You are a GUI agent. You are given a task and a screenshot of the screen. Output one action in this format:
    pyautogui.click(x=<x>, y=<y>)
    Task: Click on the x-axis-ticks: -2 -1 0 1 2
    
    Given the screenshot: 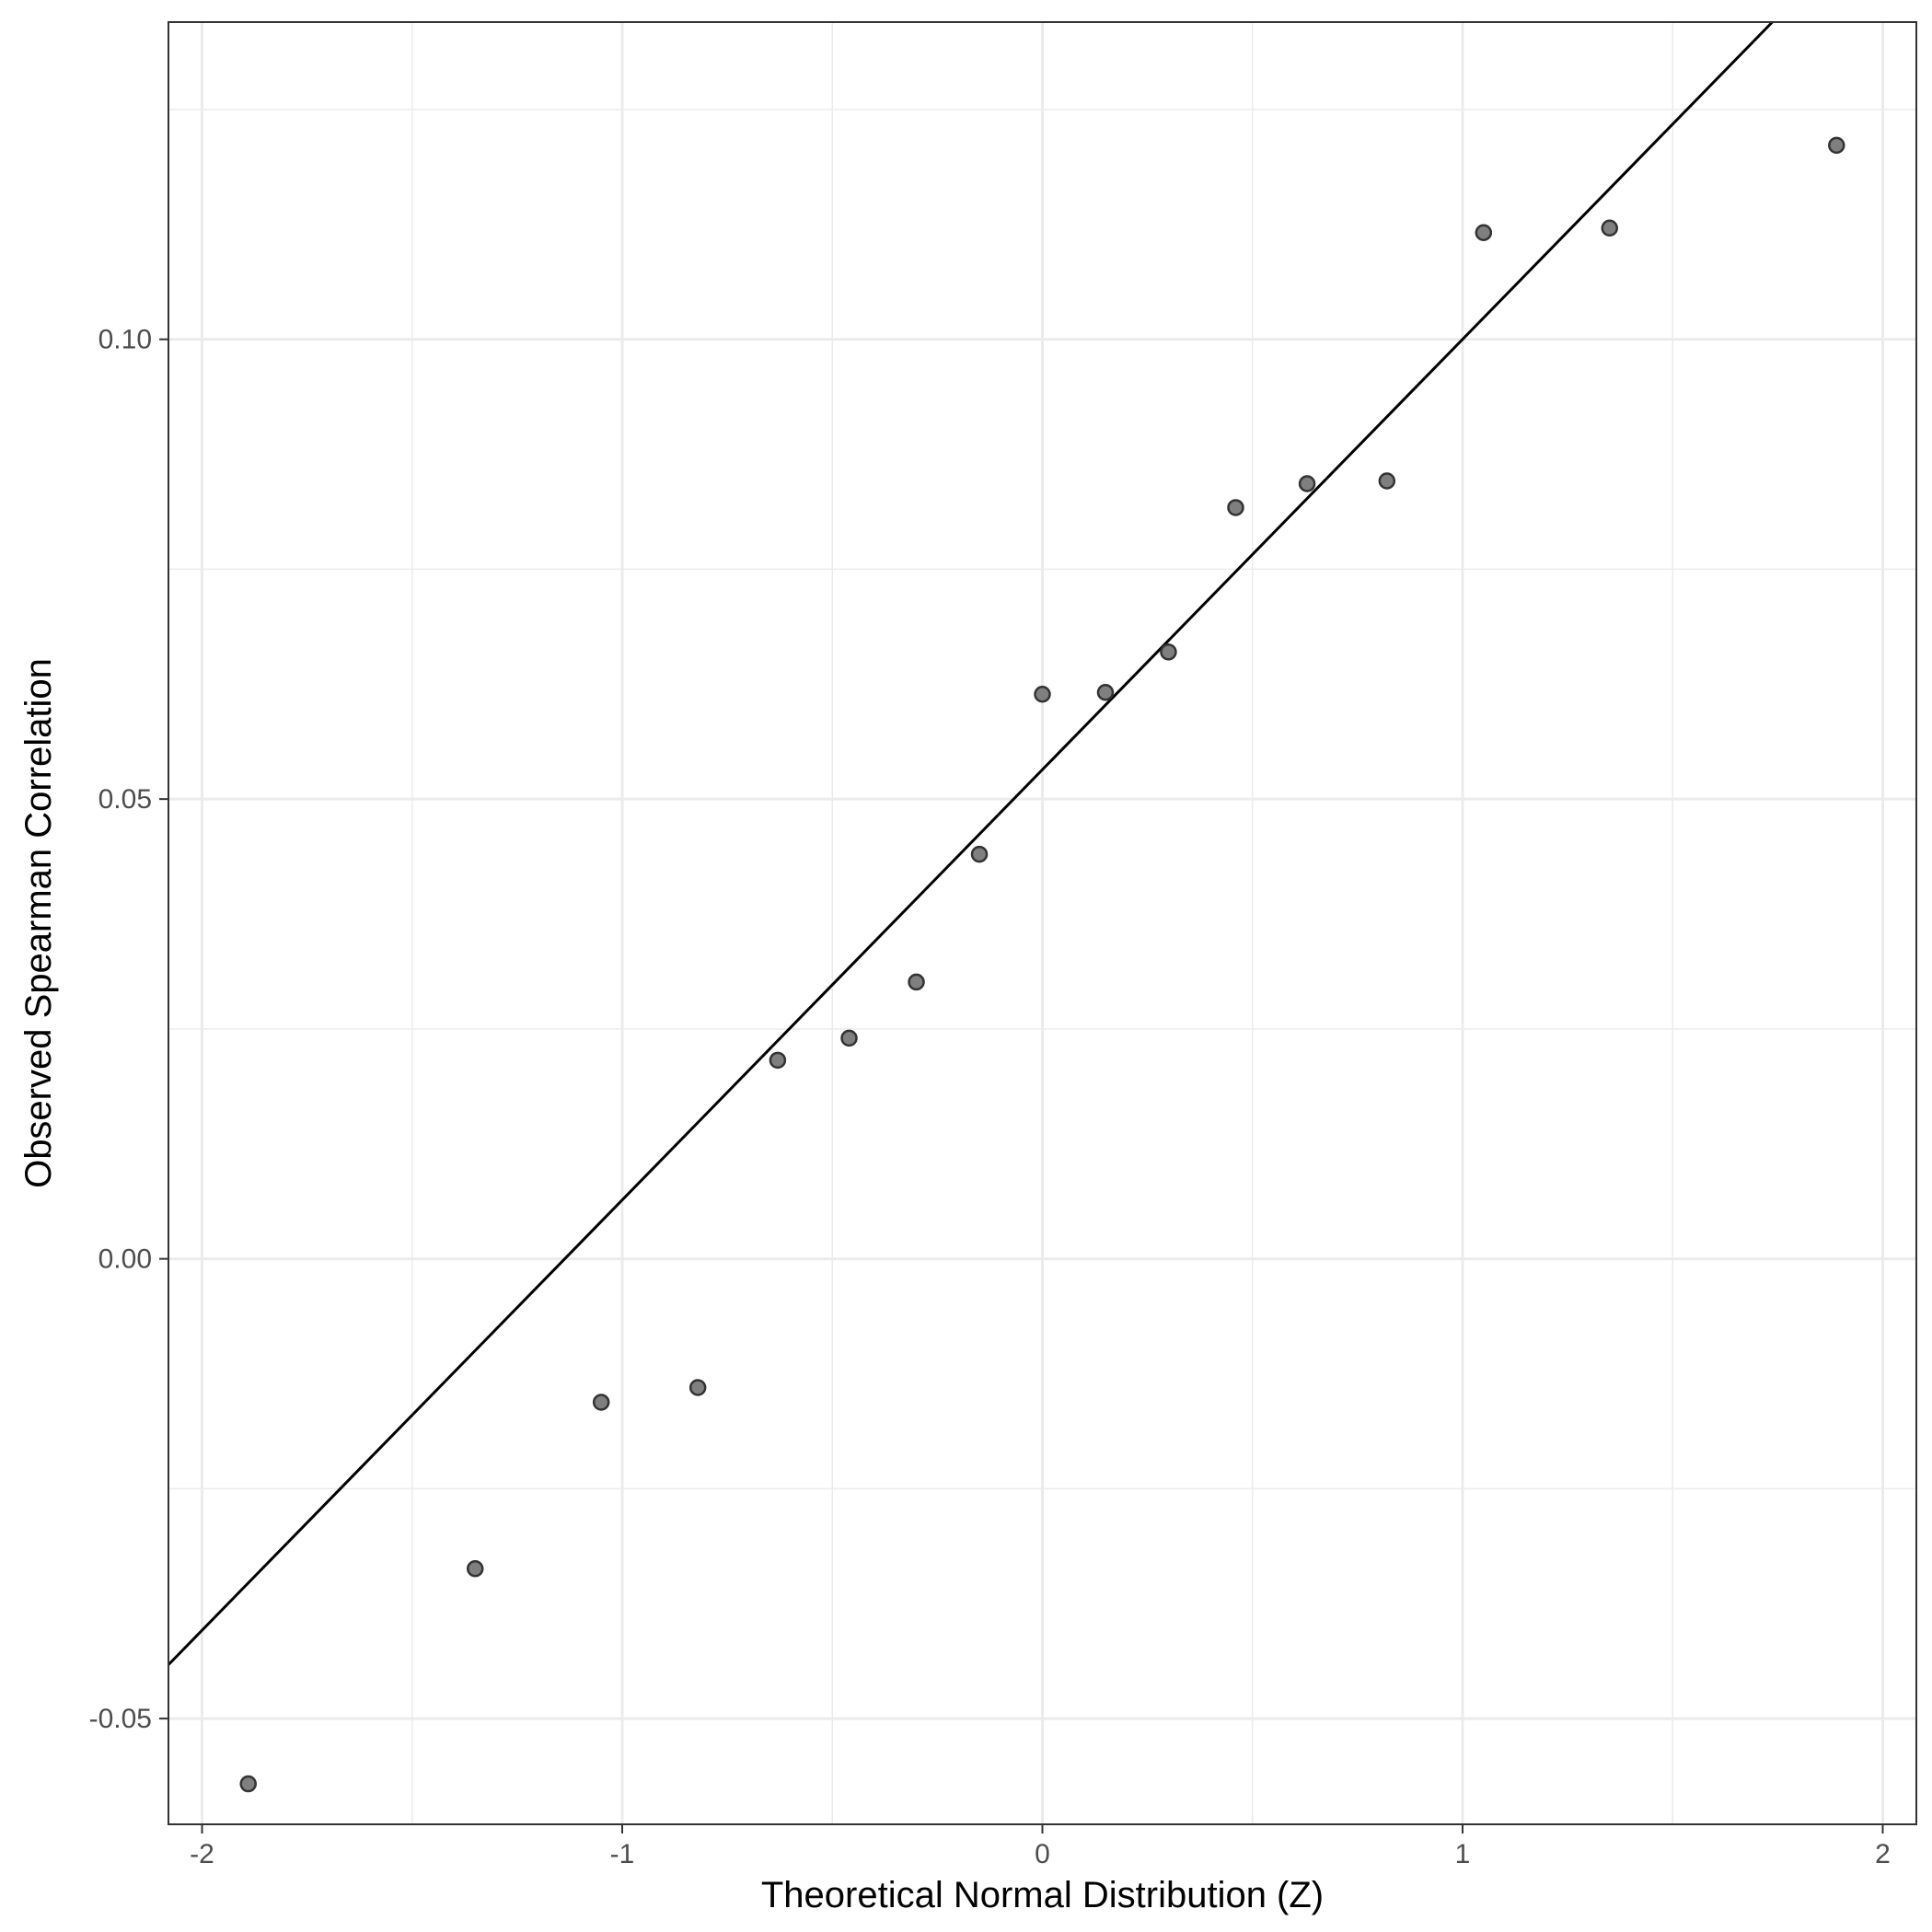 What is the action you would take?
    pyautogui.click(x=1040, y=1847)
    